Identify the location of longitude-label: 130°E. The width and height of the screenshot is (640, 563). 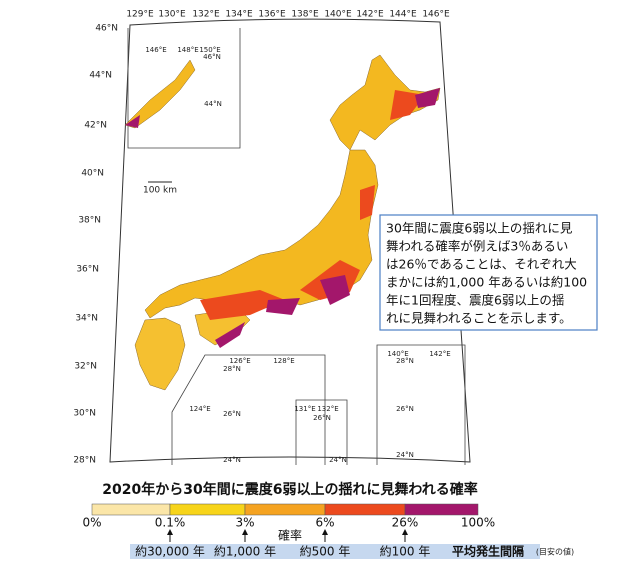
(172, 15).